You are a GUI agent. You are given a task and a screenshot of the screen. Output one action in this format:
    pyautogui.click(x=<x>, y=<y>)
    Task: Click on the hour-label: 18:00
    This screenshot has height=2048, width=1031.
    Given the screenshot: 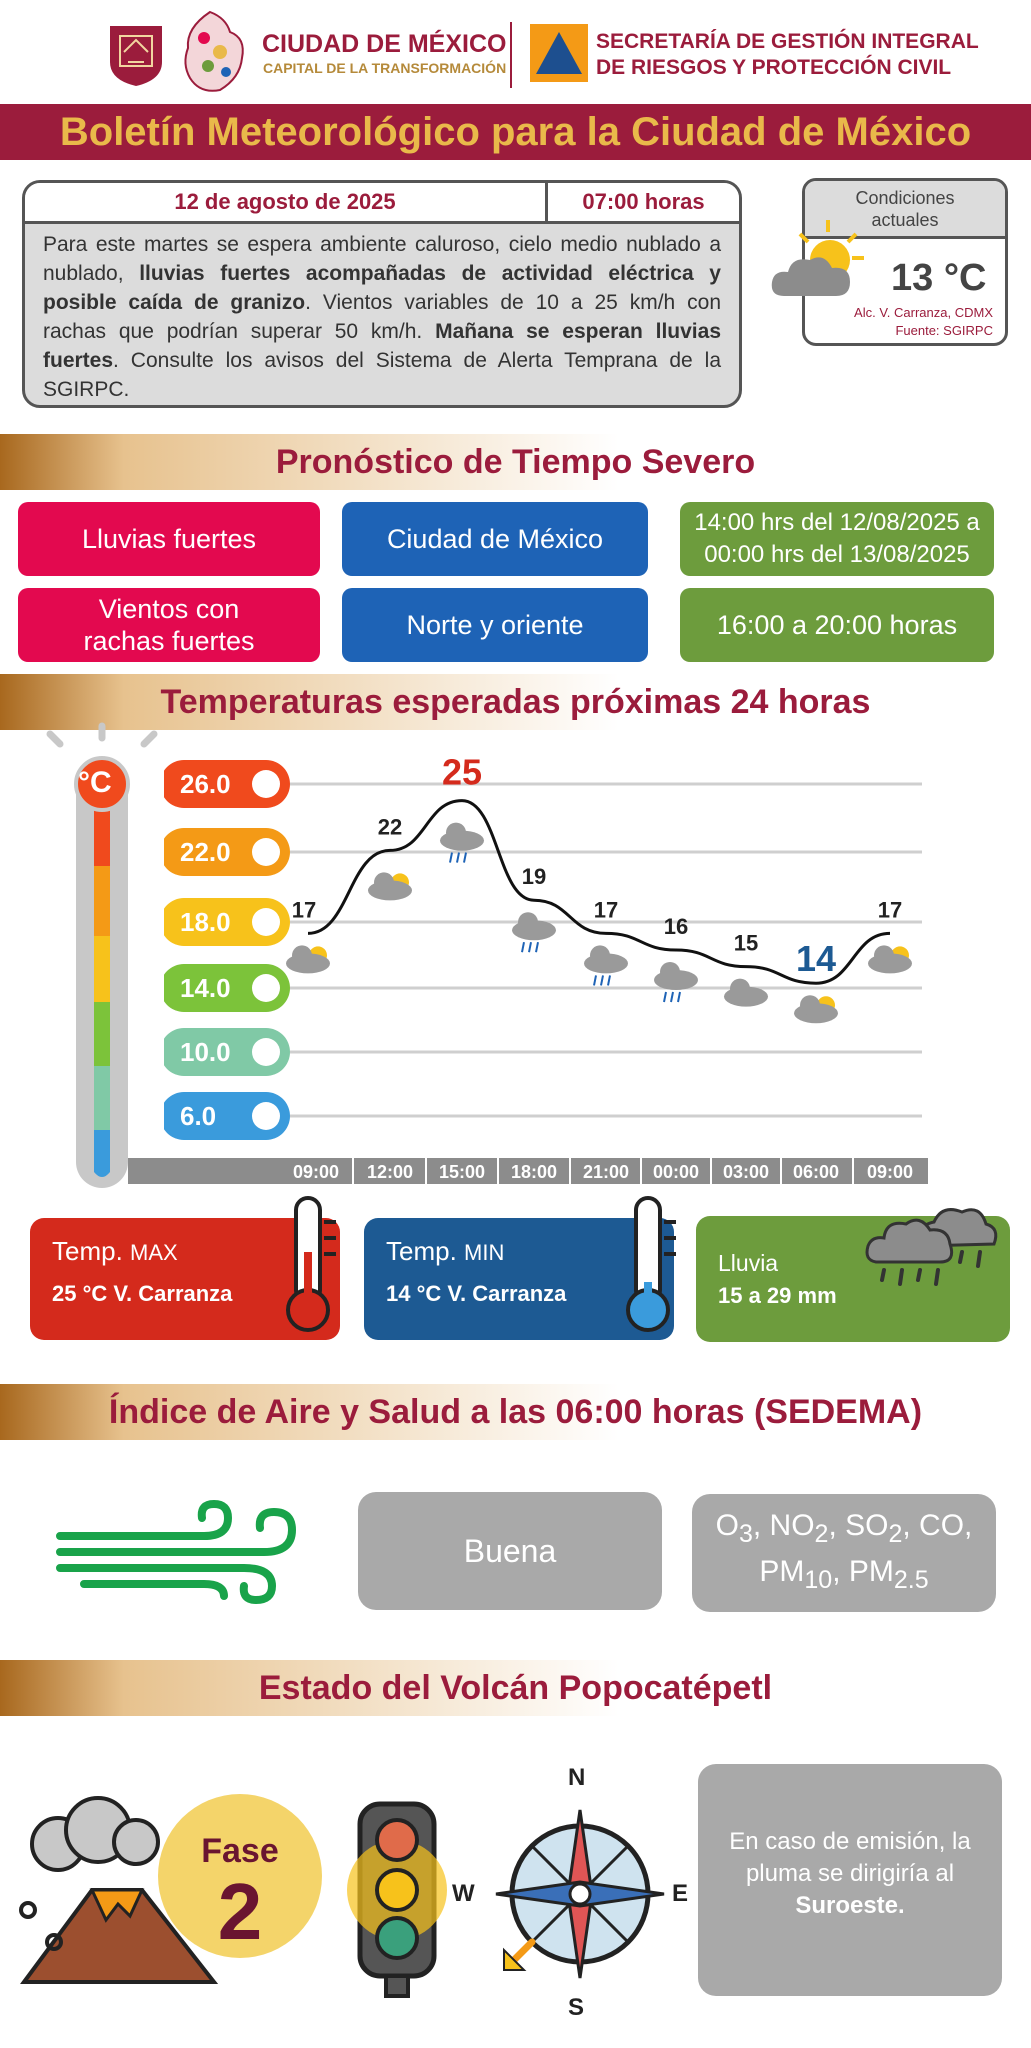 What is the action you would take?
    pyautogui.click(x=534, y=1172)
    